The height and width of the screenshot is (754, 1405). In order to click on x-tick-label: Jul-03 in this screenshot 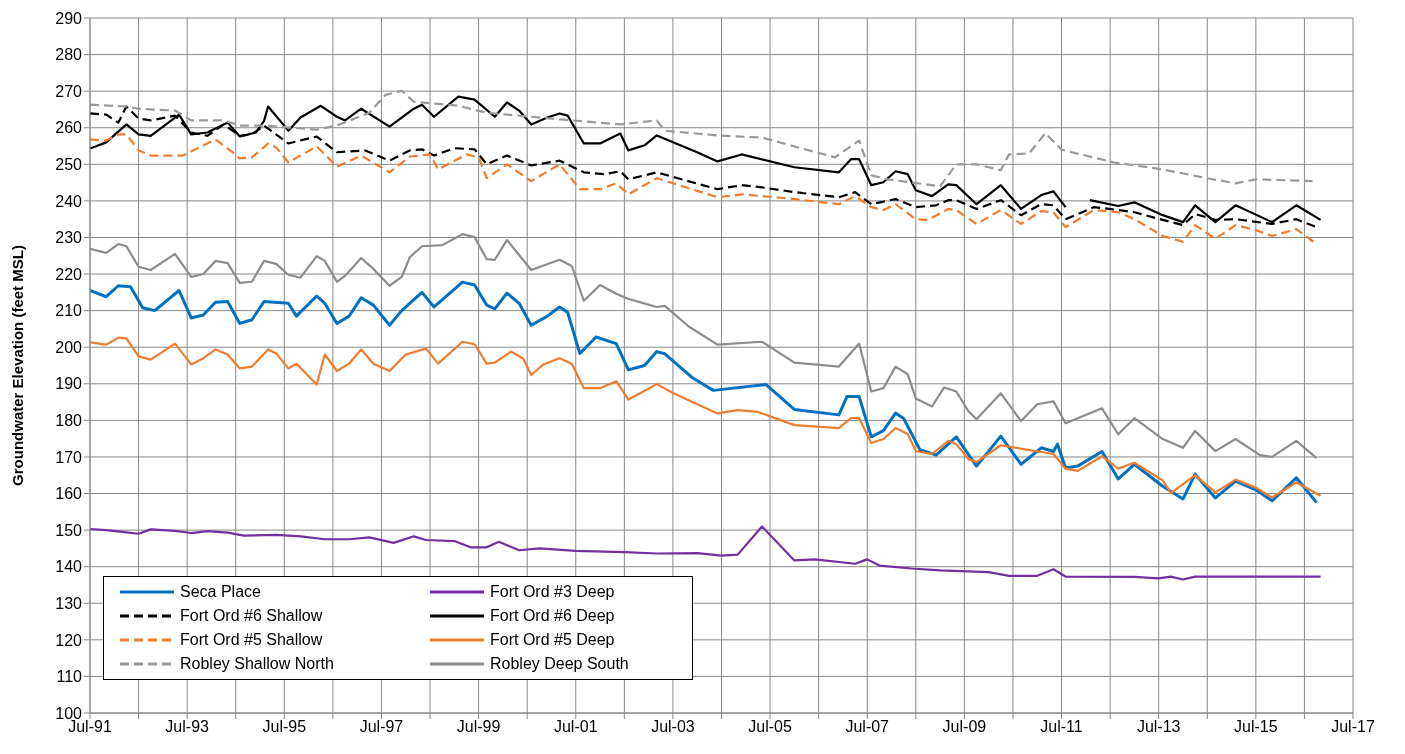, I will do `click(673, 727)`.